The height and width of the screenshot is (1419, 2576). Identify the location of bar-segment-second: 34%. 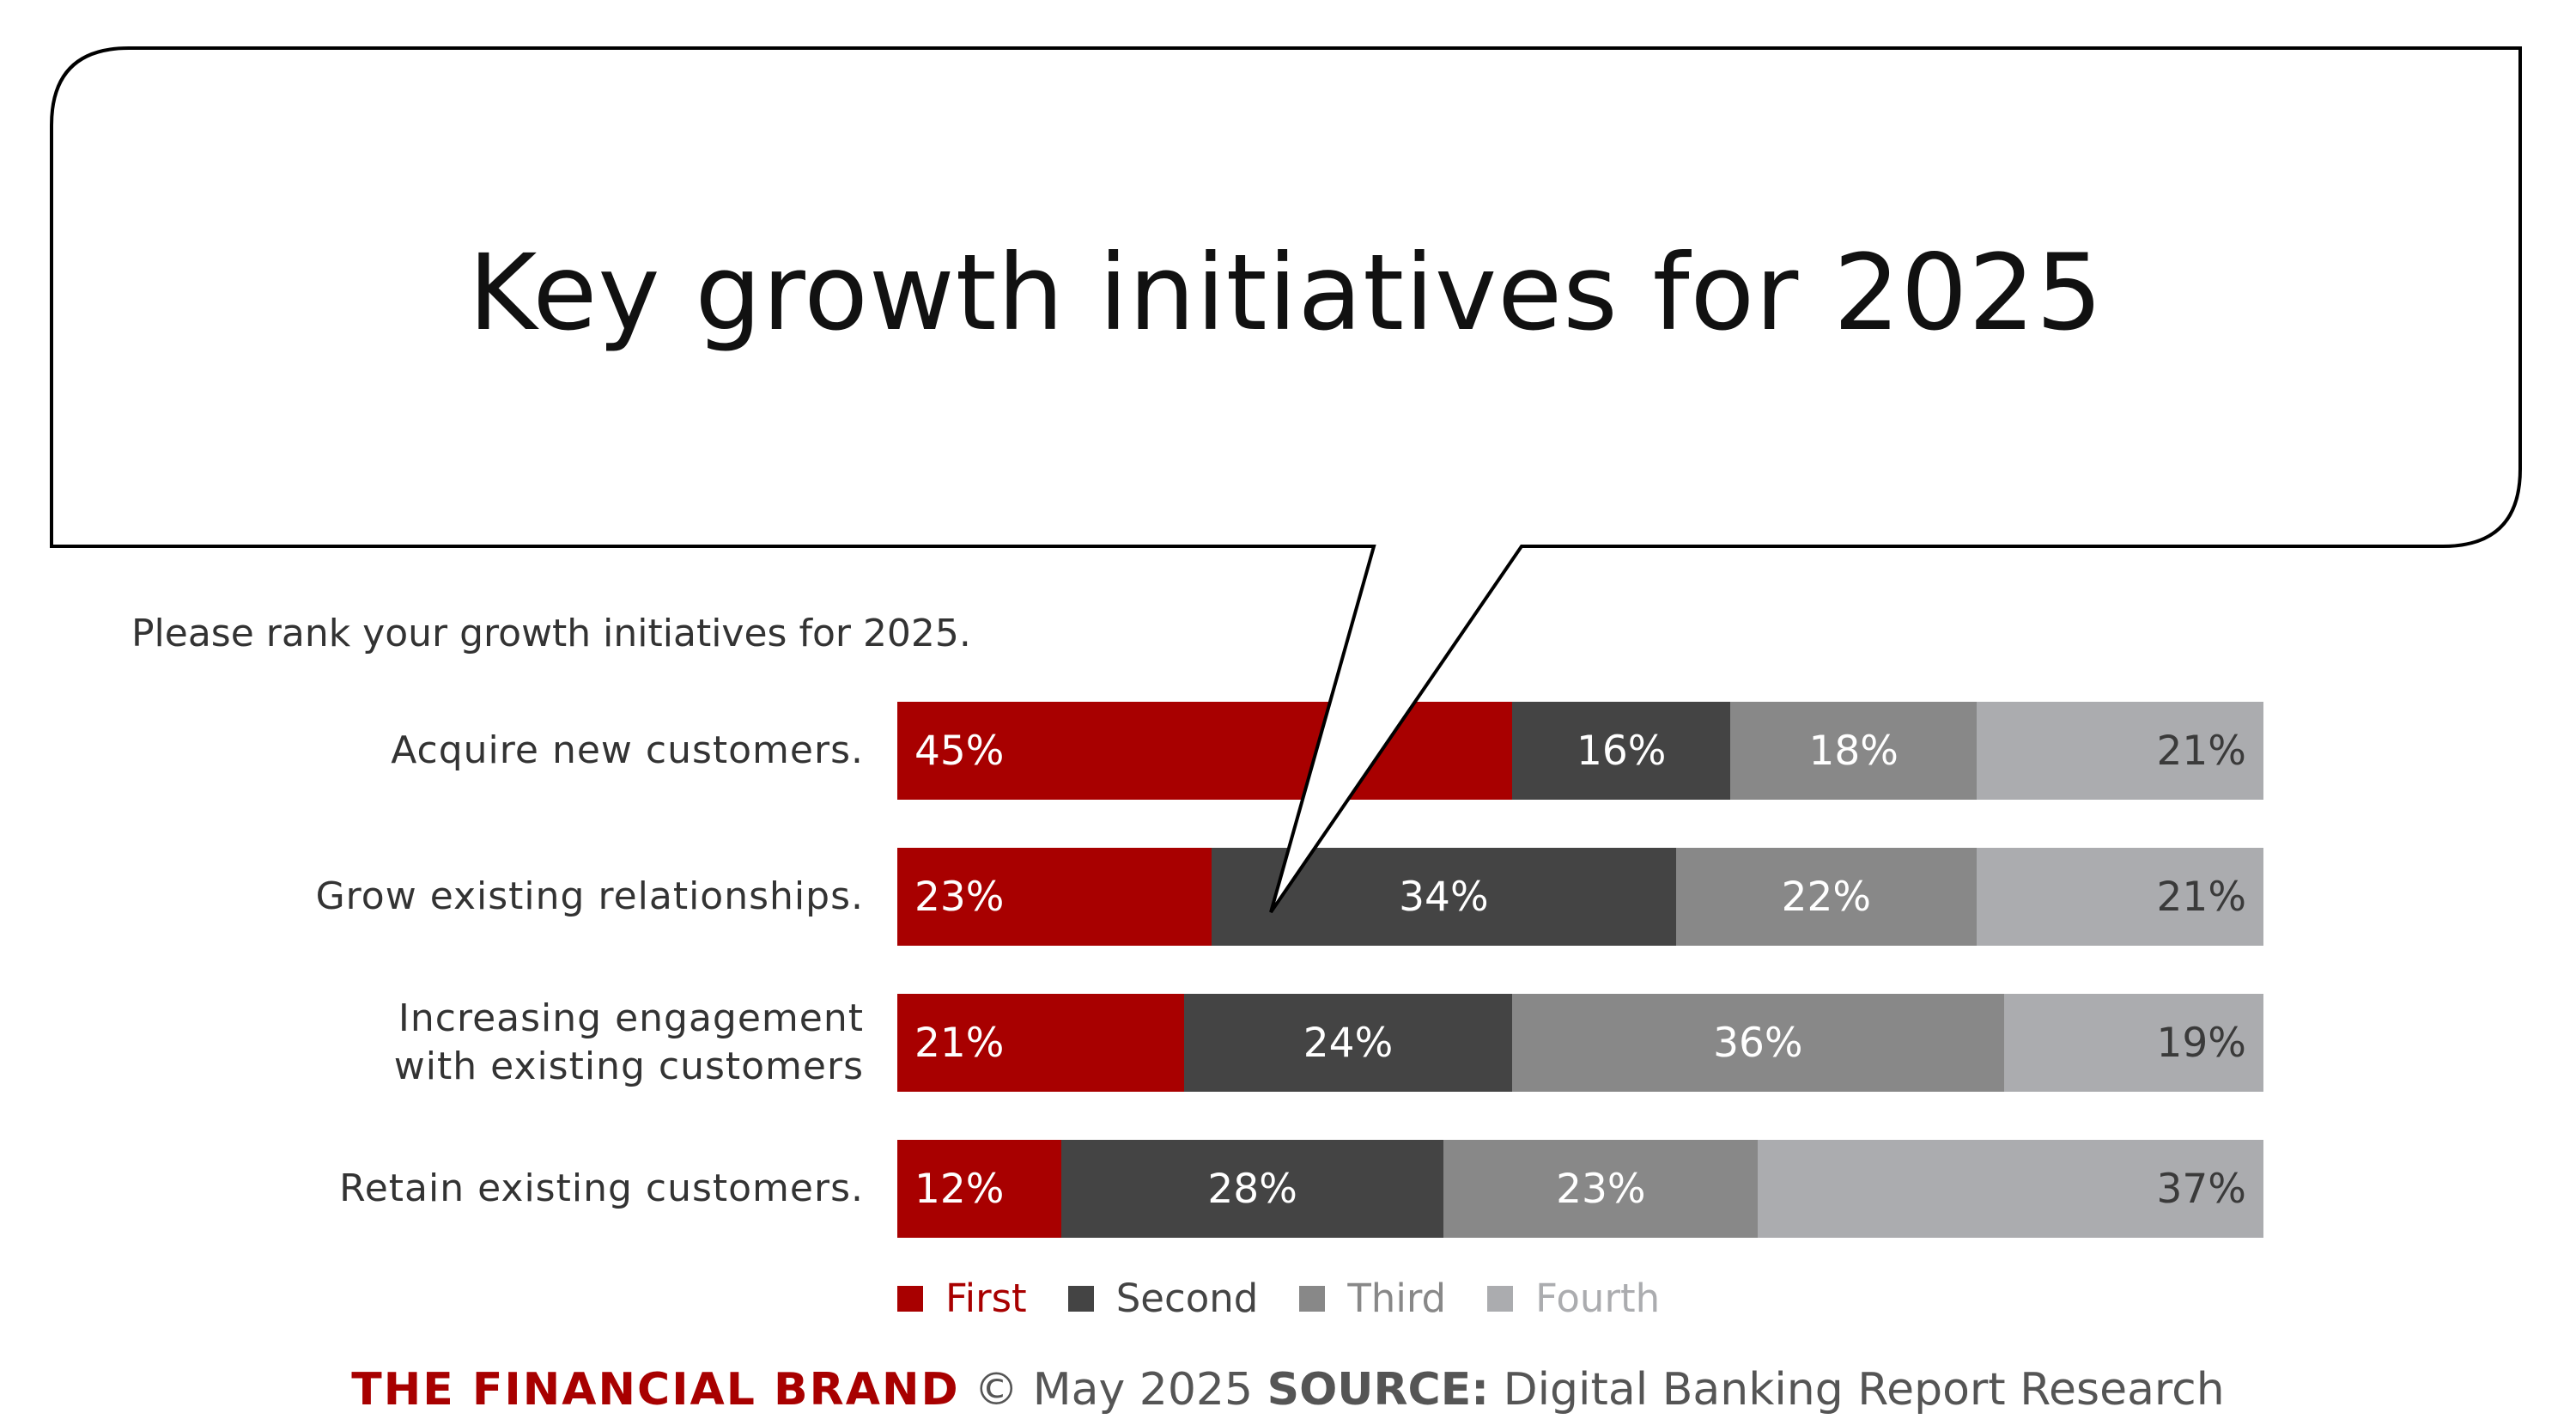
(1444, 897).